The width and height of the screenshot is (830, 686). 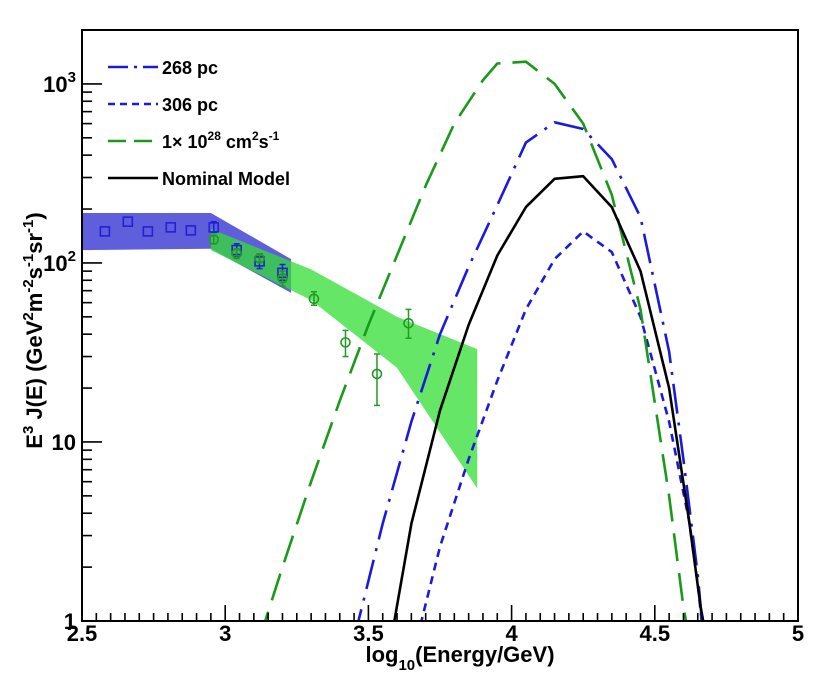 I want to click on data-markers, so click(x=256, y=311).